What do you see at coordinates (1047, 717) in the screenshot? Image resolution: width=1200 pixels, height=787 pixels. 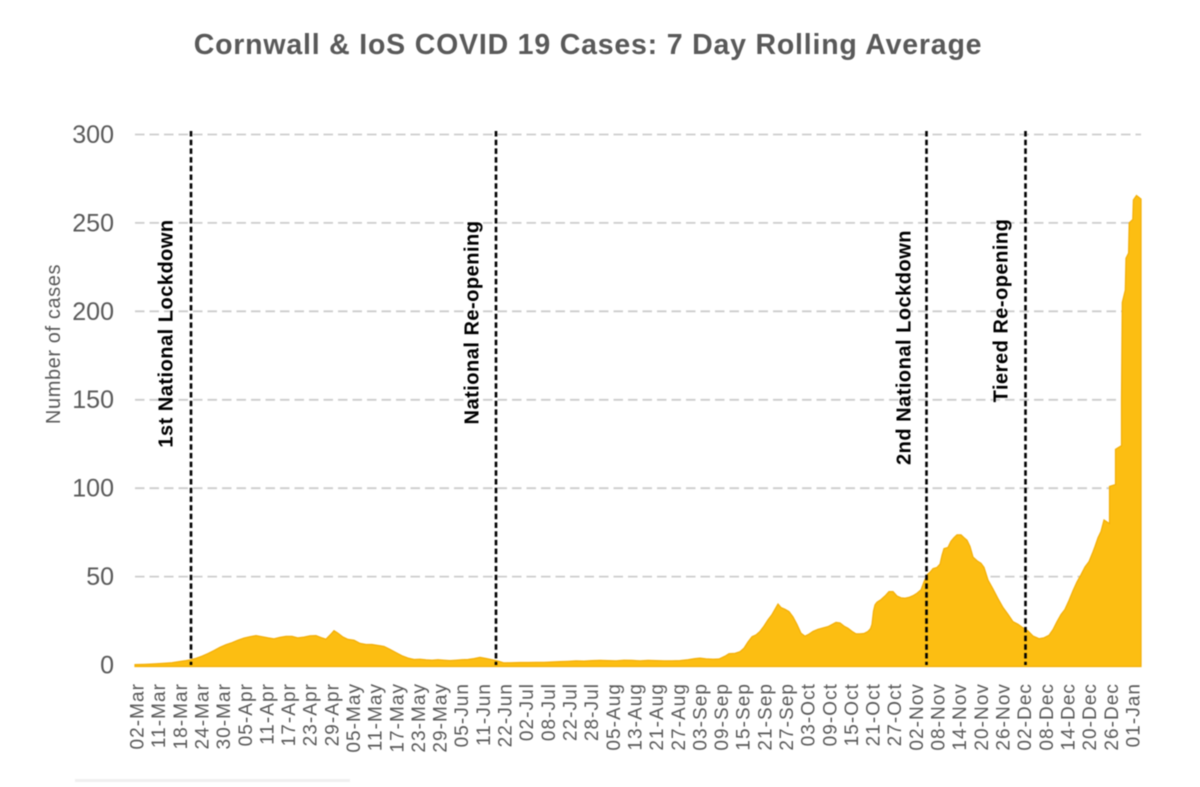 I see `svg-text: 08-Dec` at bounding box center [1047, 717].